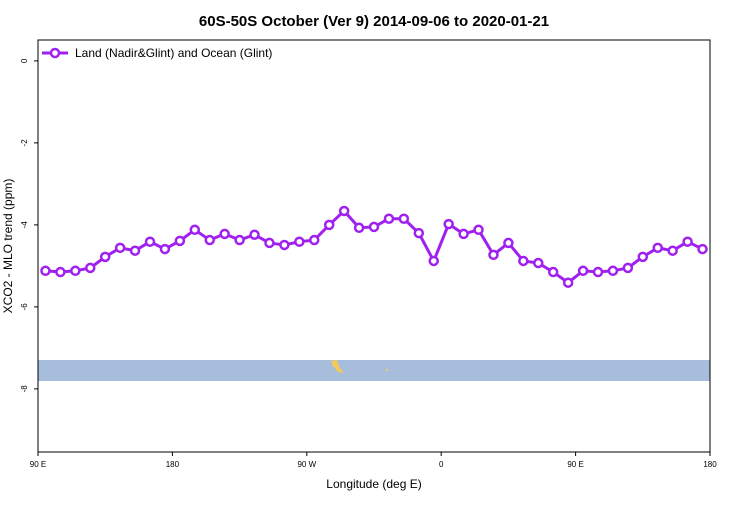 The image size is (750, 505). I want to click on y-tick-label: 0, so click(24, 60).